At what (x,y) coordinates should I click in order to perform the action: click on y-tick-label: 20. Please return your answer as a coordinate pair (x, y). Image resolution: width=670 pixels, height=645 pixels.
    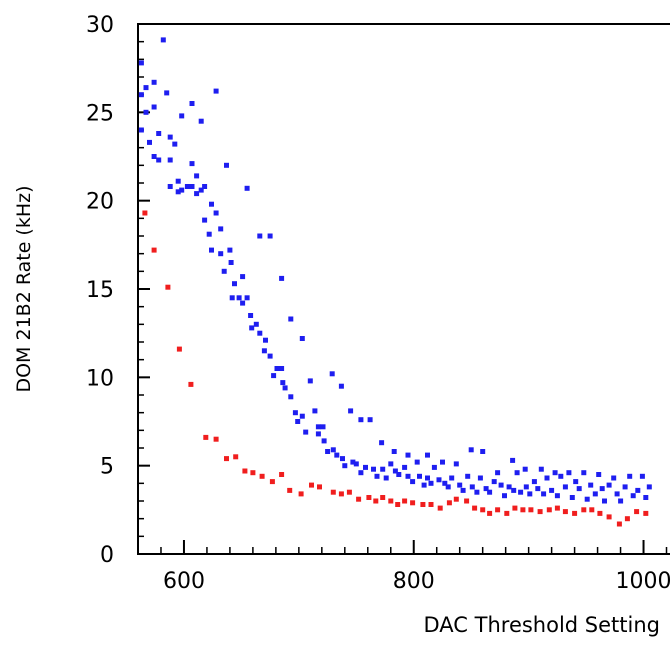
    Looking at the image, I should click on (100, 202).